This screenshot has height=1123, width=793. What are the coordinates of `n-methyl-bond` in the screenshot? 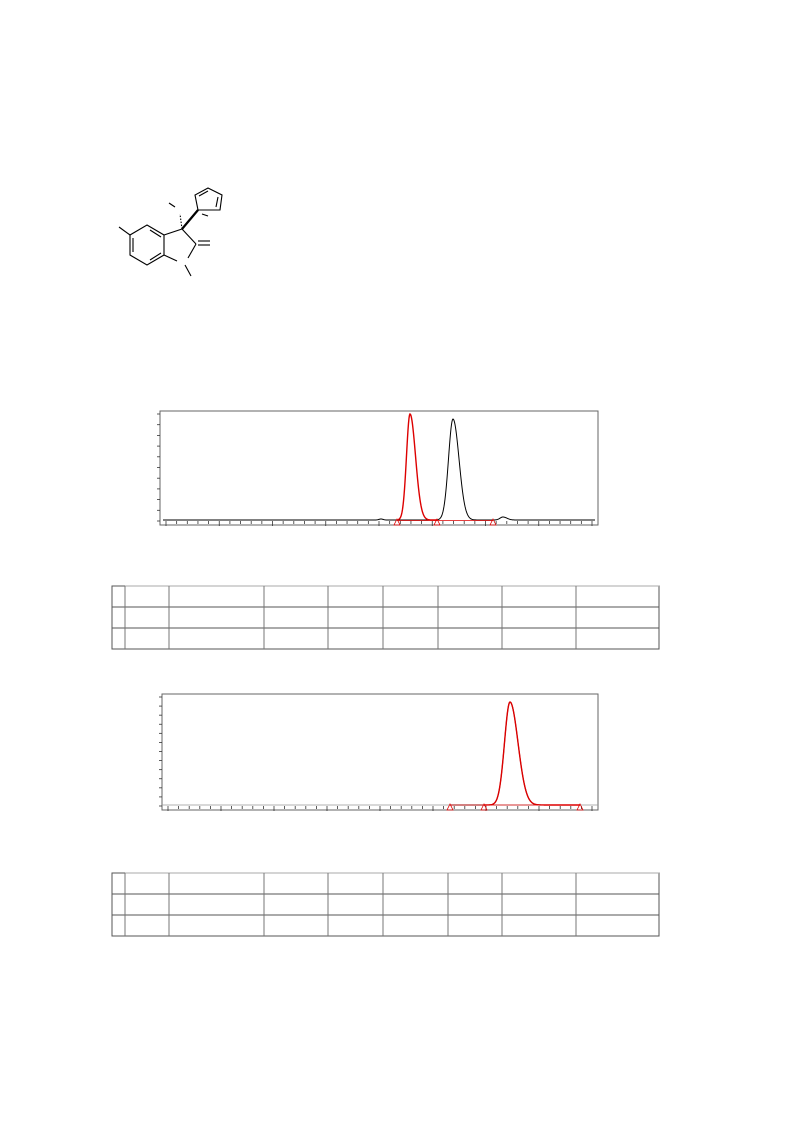 It's located at (188, 270).